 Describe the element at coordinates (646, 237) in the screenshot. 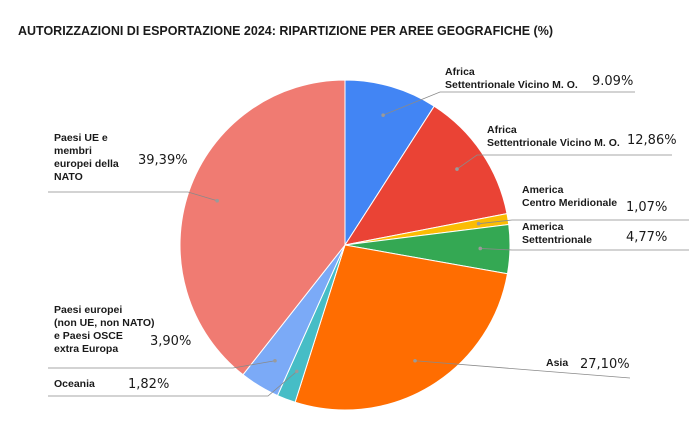

I see `slice-value-label: 4,77%` at that location.